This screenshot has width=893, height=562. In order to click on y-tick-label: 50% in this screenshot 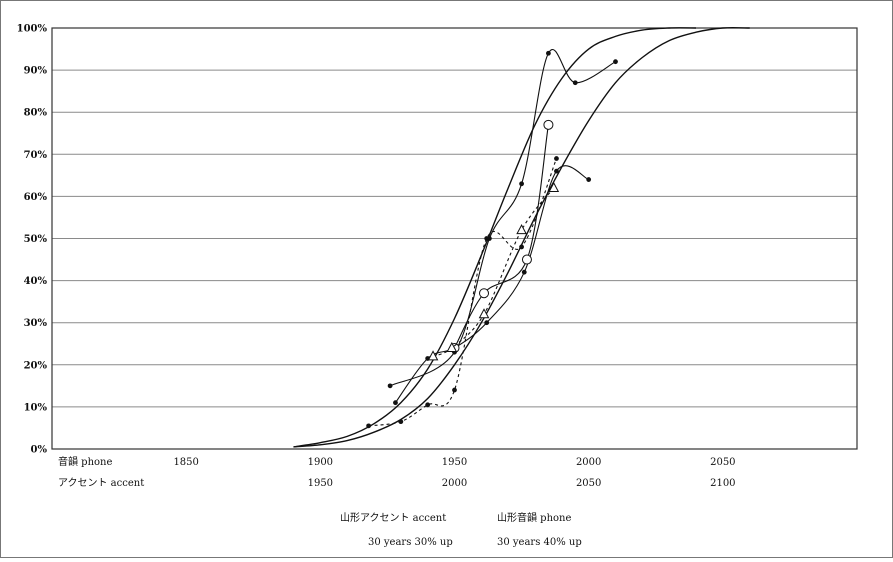, I will do `click(36, 239)`.